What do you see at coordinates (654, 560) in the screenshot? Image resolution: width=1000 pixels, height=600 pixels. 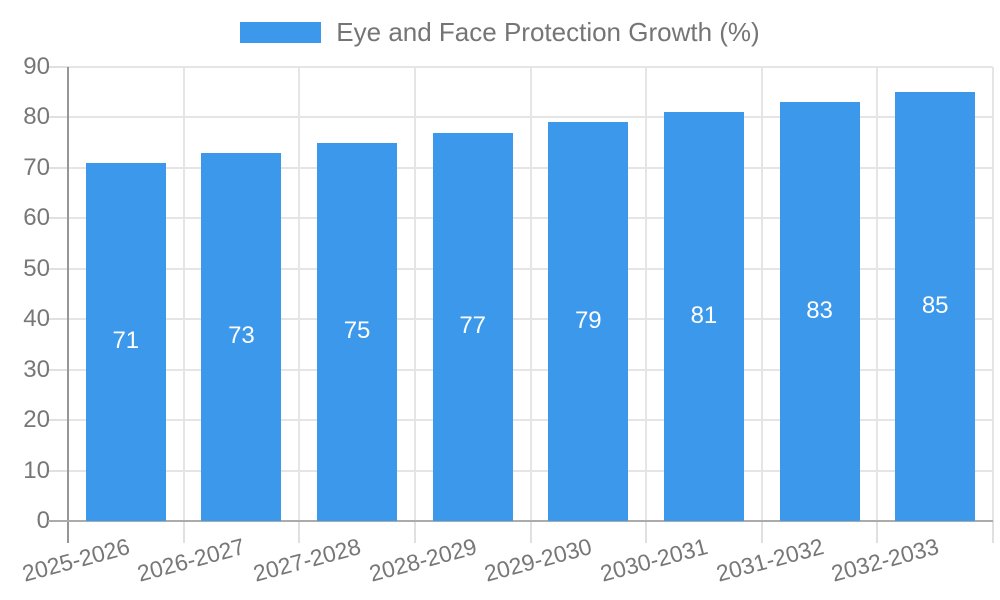 I see `x-axis-tick-label: 2030-2031` at bounding box center [654, 560].